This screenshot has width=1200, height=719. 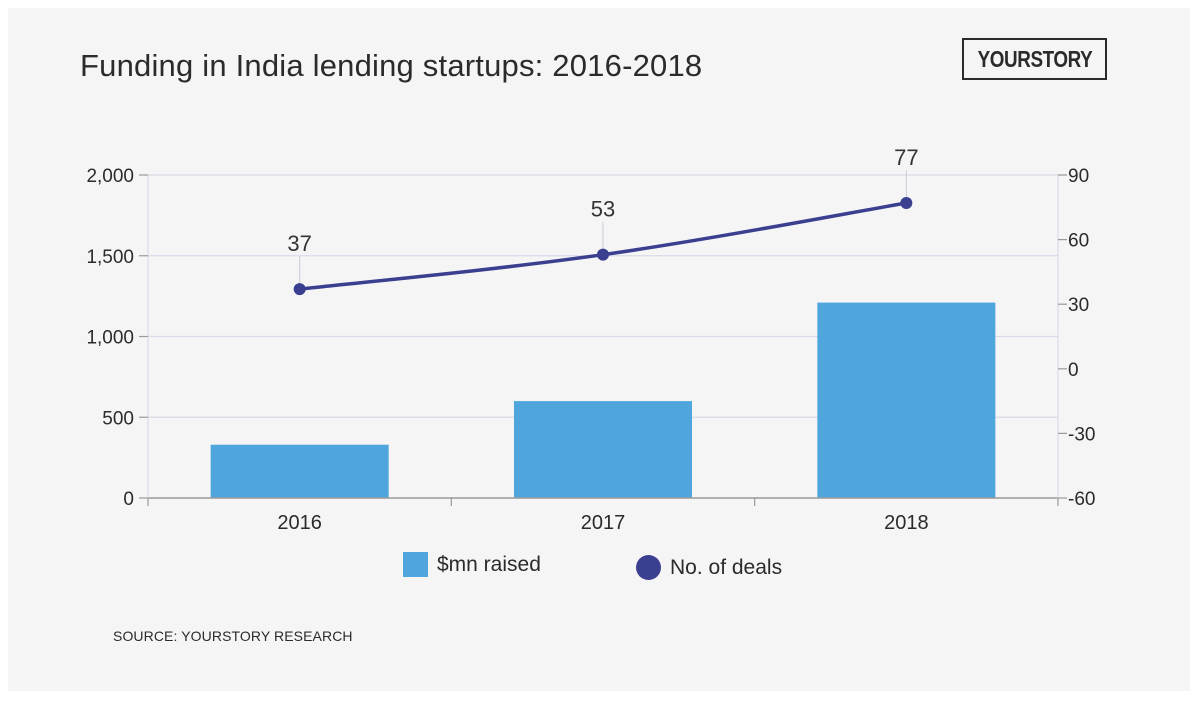 What do you see at coordinates (603, 523) in the screenshot?
I see `x-tick-label-2017: 2017` at bounding box center [603, 523].